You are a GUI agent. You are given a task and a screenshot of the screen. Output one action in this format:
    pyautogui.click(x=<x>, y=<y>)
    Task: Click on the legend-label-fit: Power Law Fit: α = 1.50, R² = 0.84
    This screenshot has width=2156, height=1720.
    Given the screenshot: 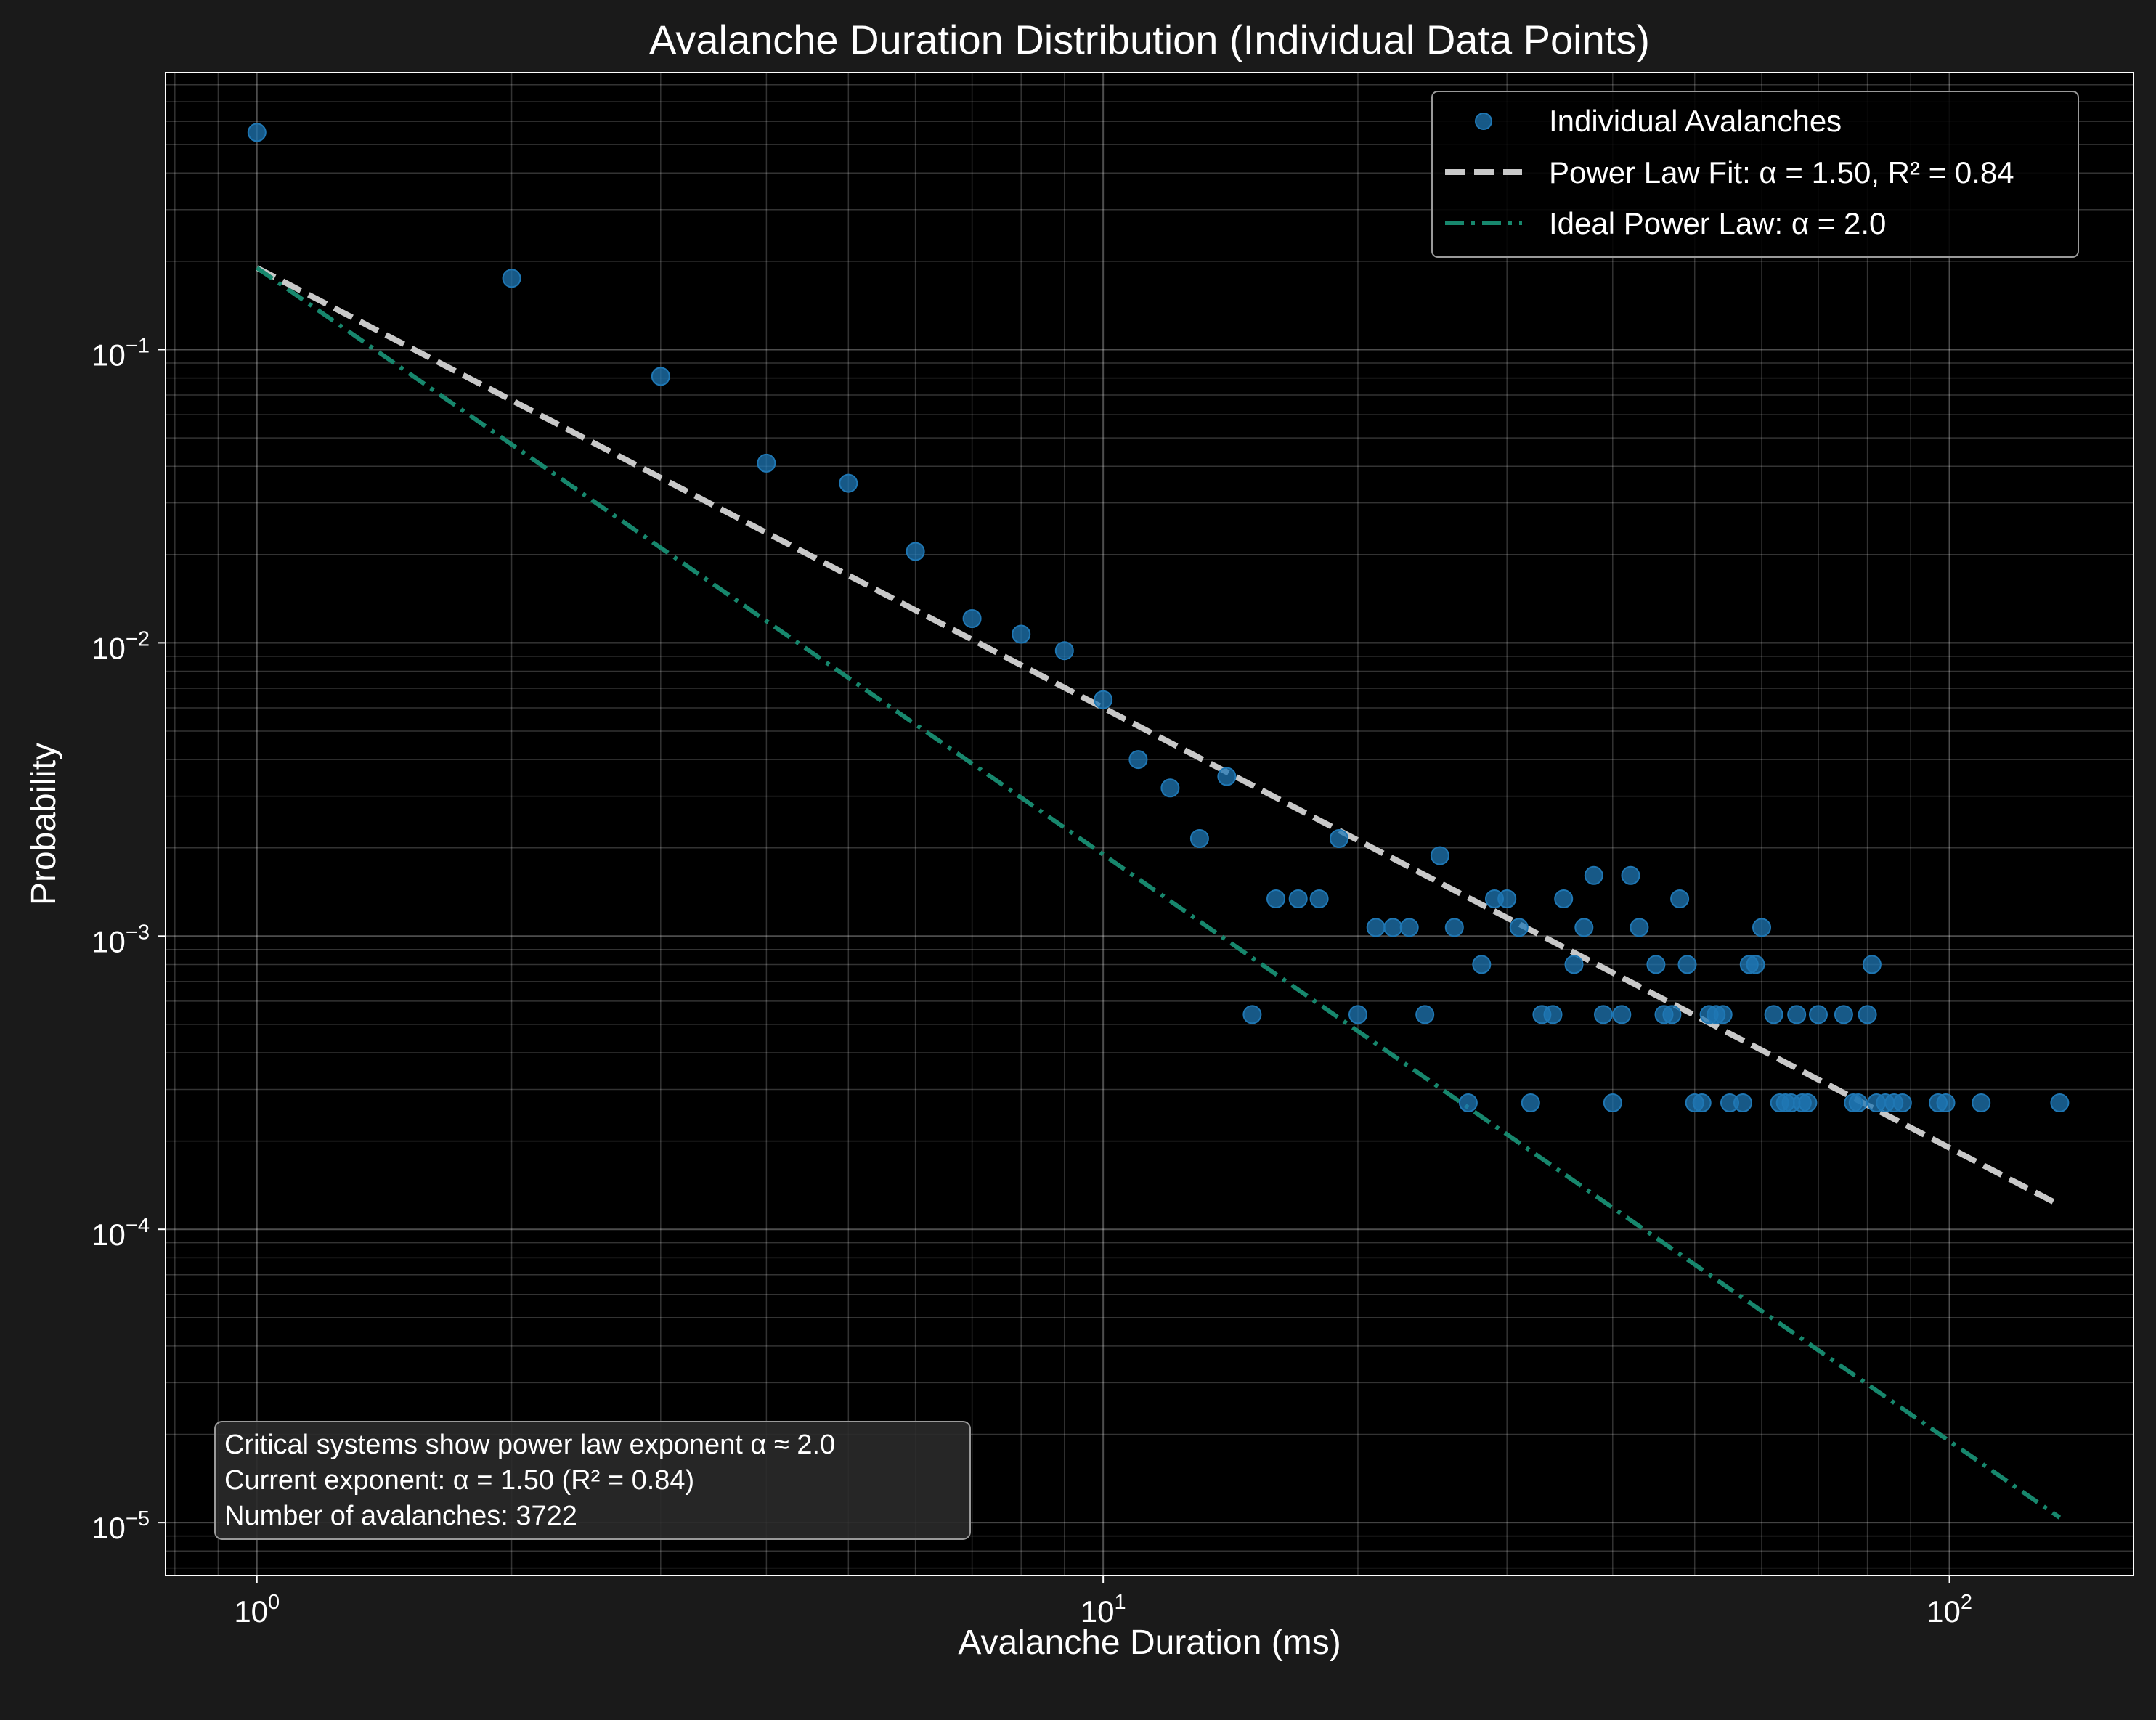 What is the action you would take?
    pyautogui.click(x=1781, y=172)
    